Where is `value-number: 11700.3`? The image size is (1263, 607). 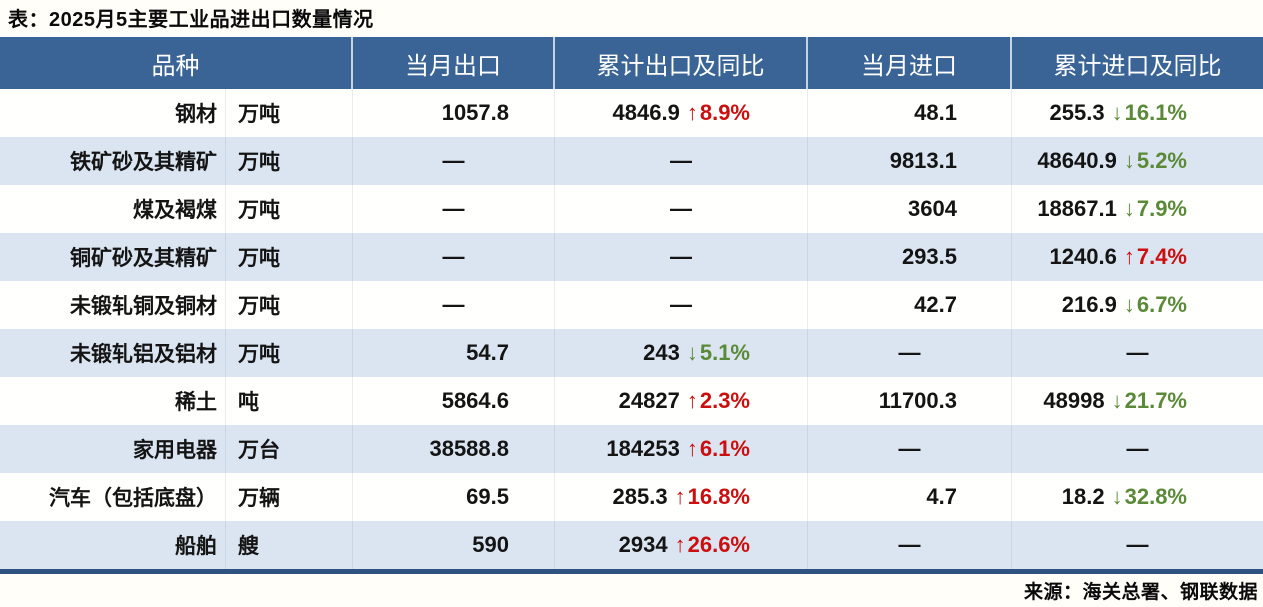
value-number: 11700.3 is located at coordinates (917, 400).